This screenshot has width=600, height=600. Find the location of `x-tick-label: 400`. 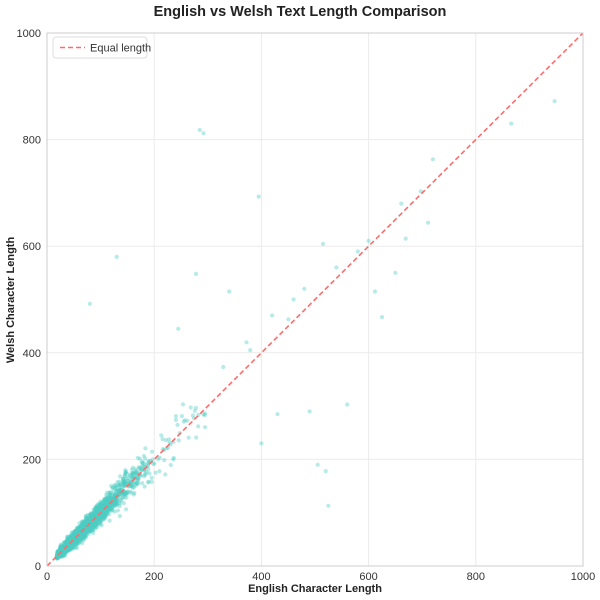

x-tick-label: 400 is located at coordinates (261, 577).